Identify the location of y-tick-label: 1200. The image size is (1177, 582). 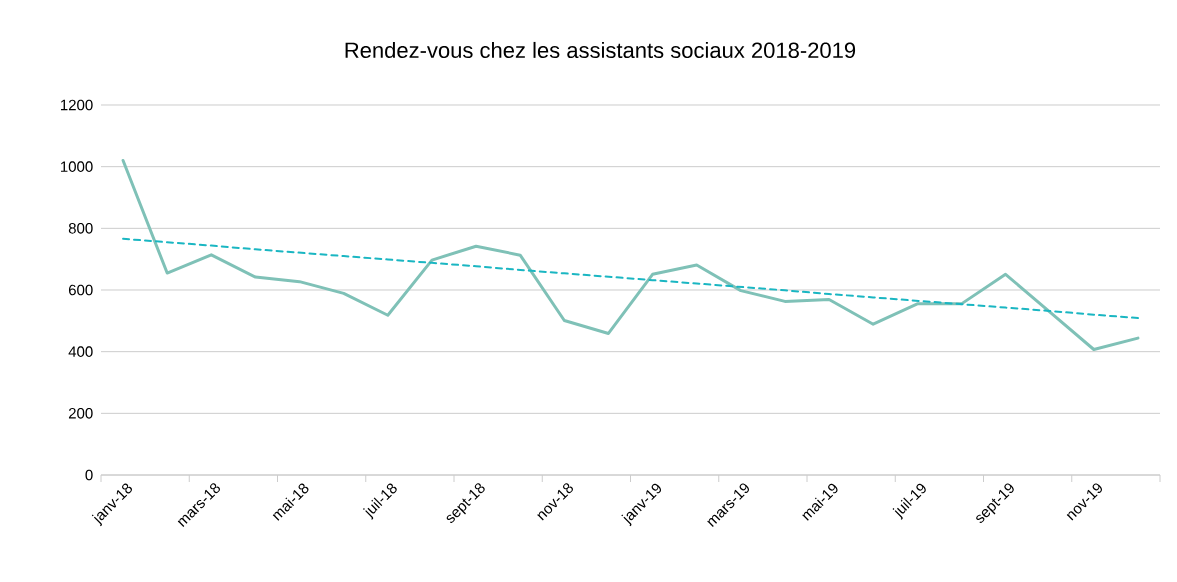
(77, 105).